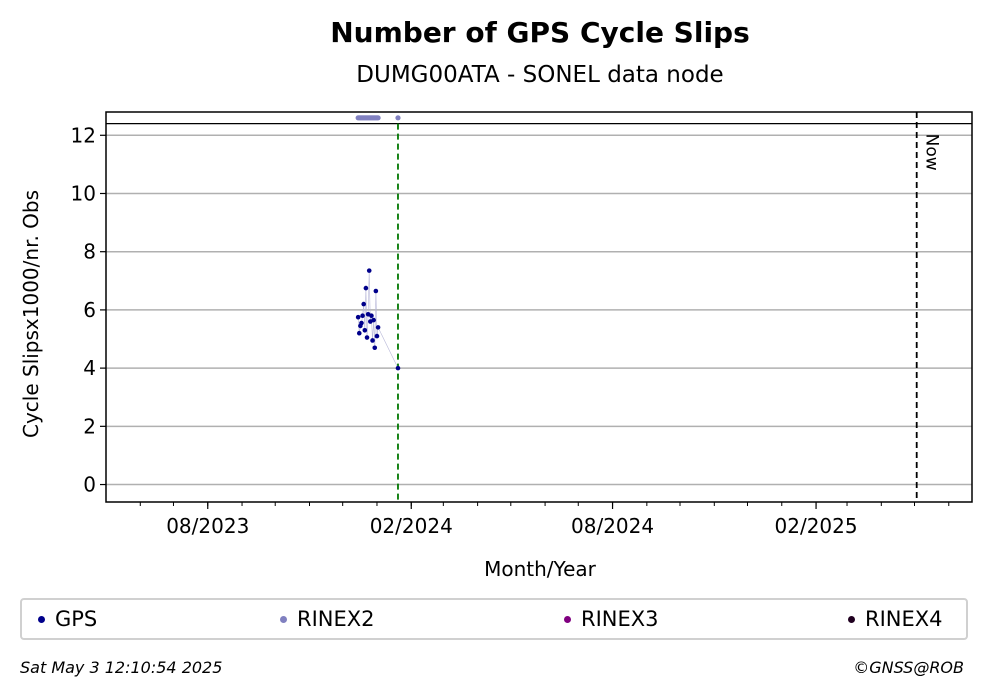  Describe the element at coordinates (89, 426) in the screenshot. I see `y-tick-label: 2` at that location.